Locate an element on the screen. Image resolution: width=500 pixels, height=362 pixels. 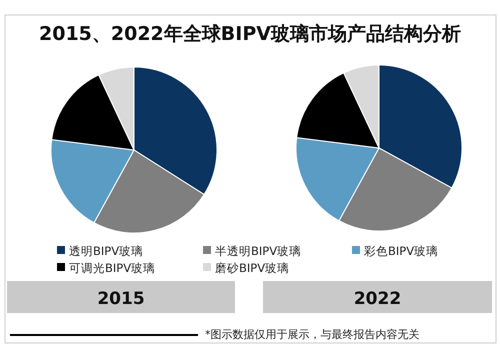
slice-label: 2022 is located at coordinates (378, 299).